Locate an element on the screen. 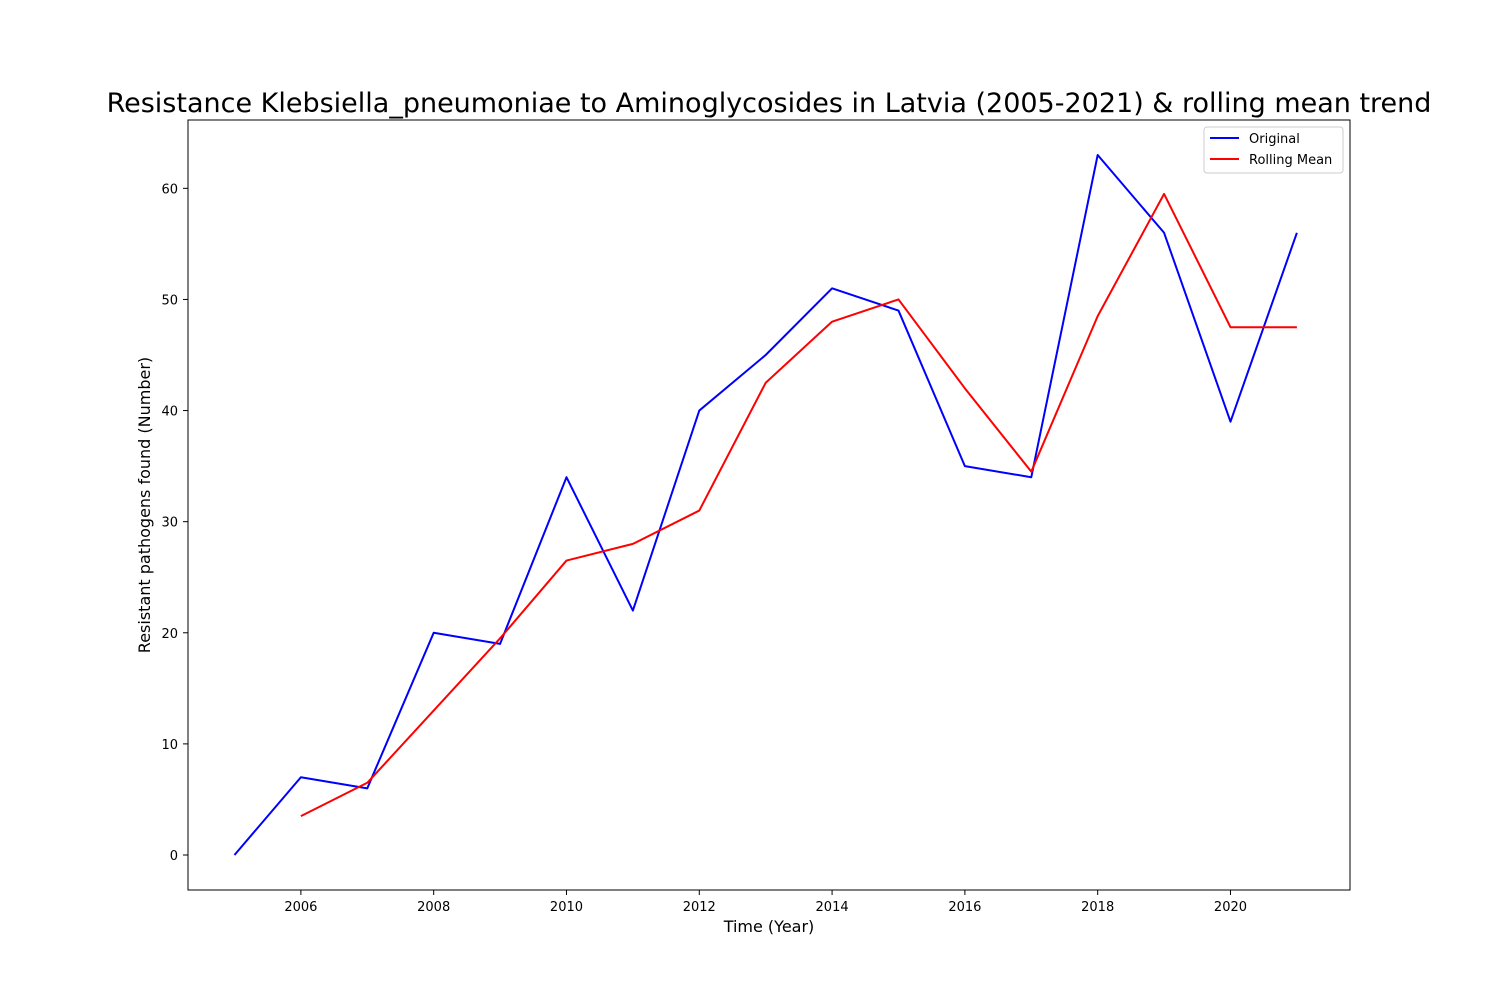 The height and width of the screenshot is (1000, 1500). y-axis-ticks: 0 10 20 30 40 50 60 is located at coordinates (174, 523).